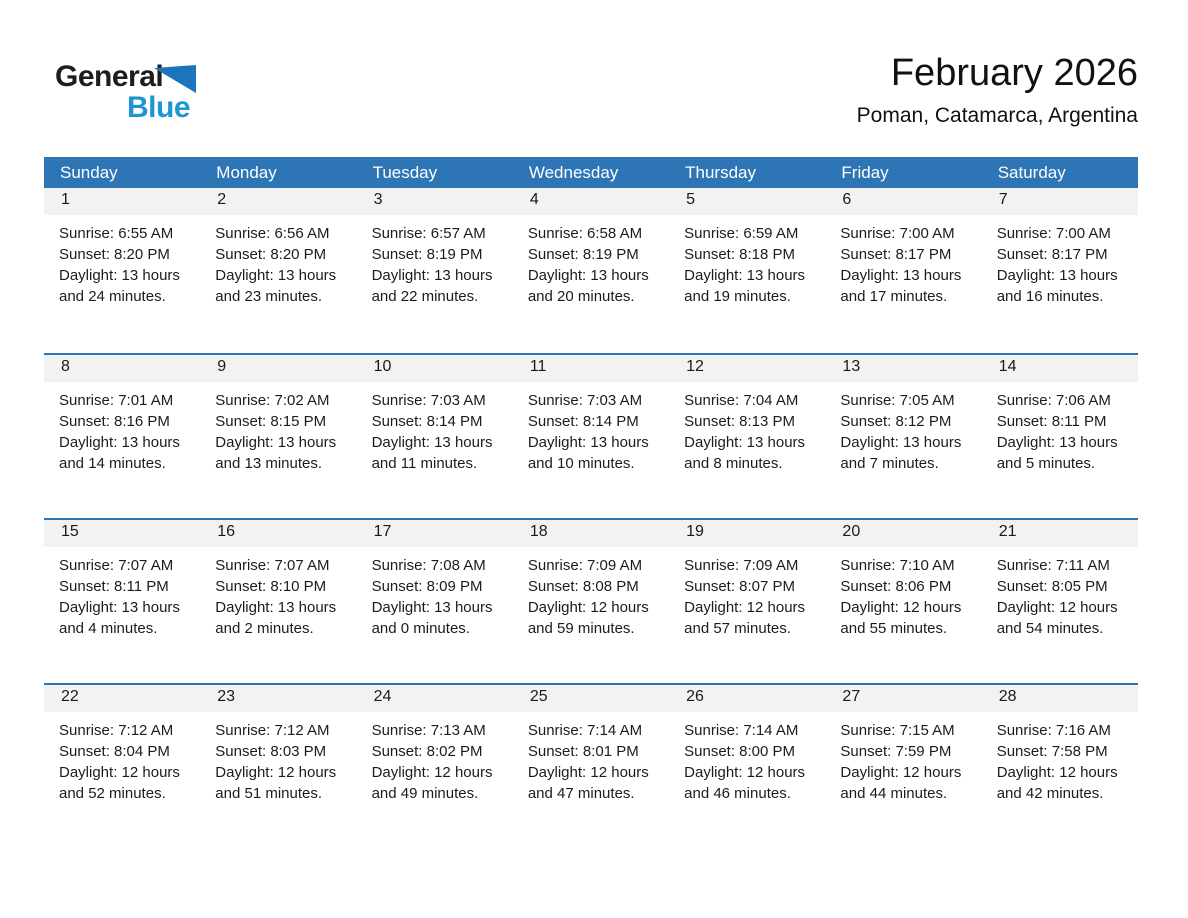  Describe the element at coordinates (737, 296) in the screenshot. I see `daylight-text-line2: and 19 minutes.` at that location.